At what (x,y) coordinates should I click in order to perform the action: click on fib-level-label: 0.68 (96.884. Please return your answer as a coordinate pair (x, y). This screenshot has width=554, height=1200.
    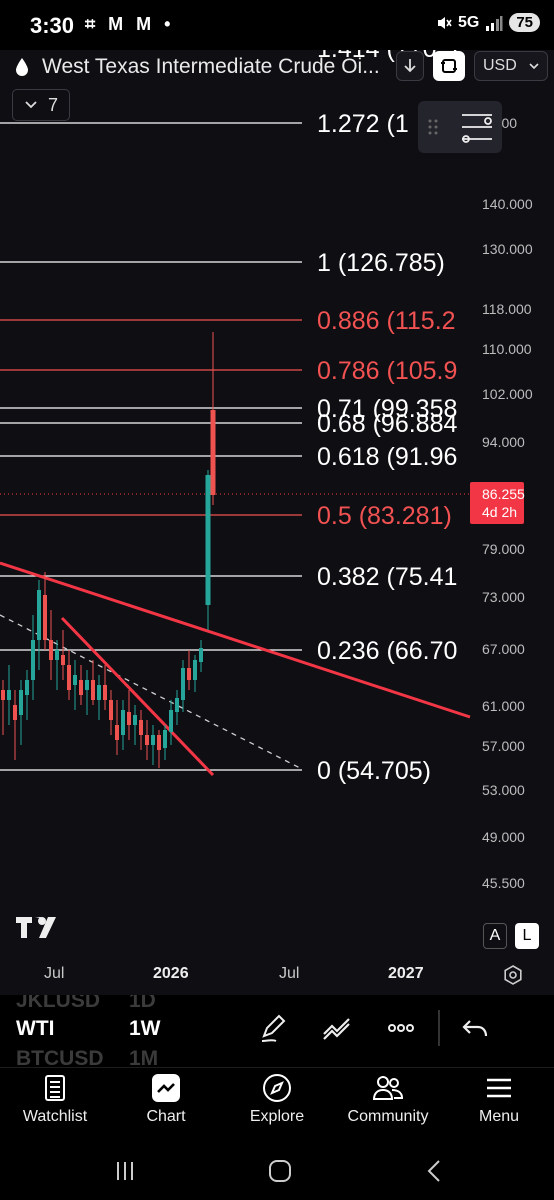
    Looking at the image, I should click on (387, 424).